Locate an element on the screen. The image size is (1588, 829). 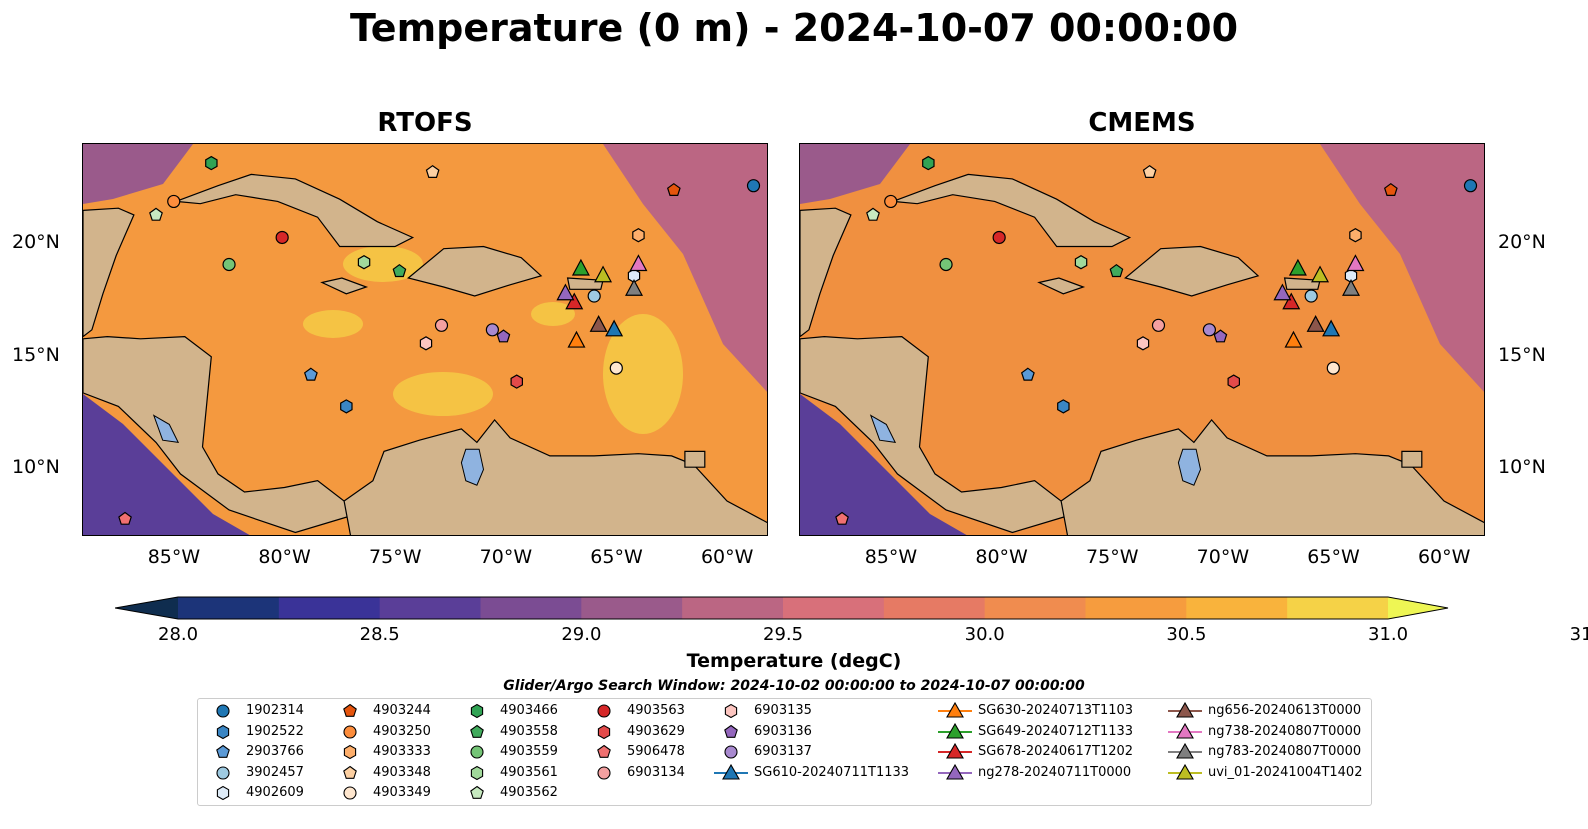
land-trinidad is located at coordinates (695, 459).